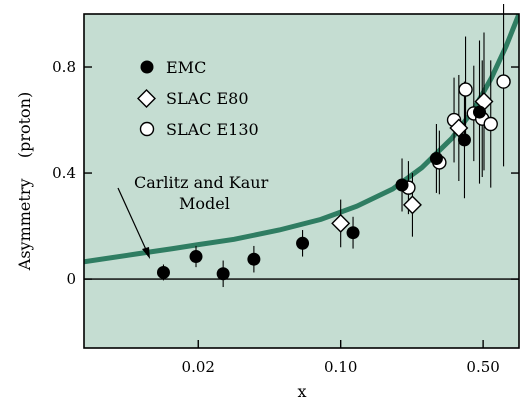 This screenshot has height=406, width=529. Describe the element at coordinates (204, 203) in the screenshot. I see `model-annotation-line2: Model` at that location.